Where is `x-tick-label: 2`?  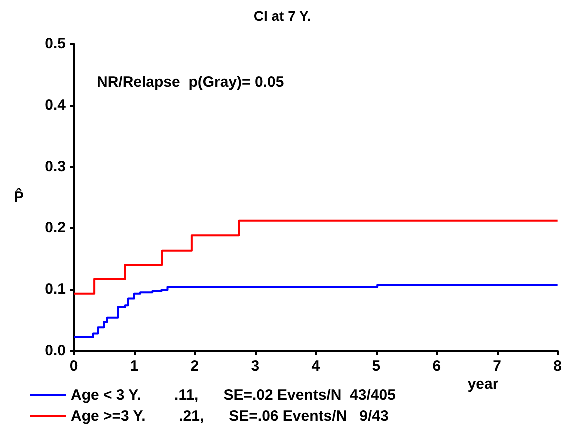
x-tick-label: 2 is located at coordinates (195, 366).